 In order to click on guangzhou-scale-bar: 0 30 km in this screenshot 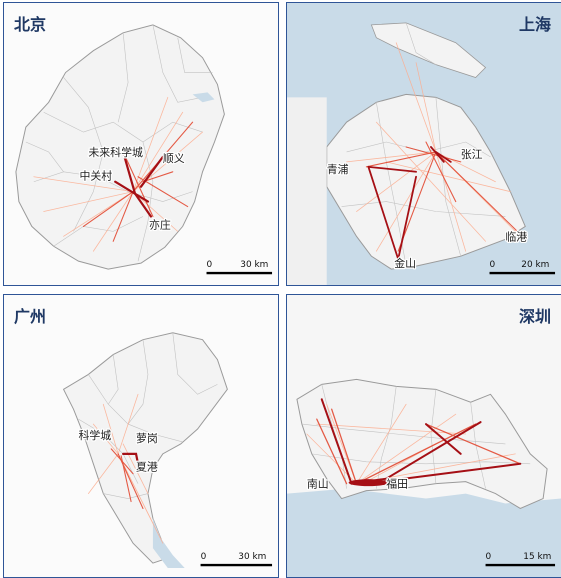, I will do `click(237, 559)`.